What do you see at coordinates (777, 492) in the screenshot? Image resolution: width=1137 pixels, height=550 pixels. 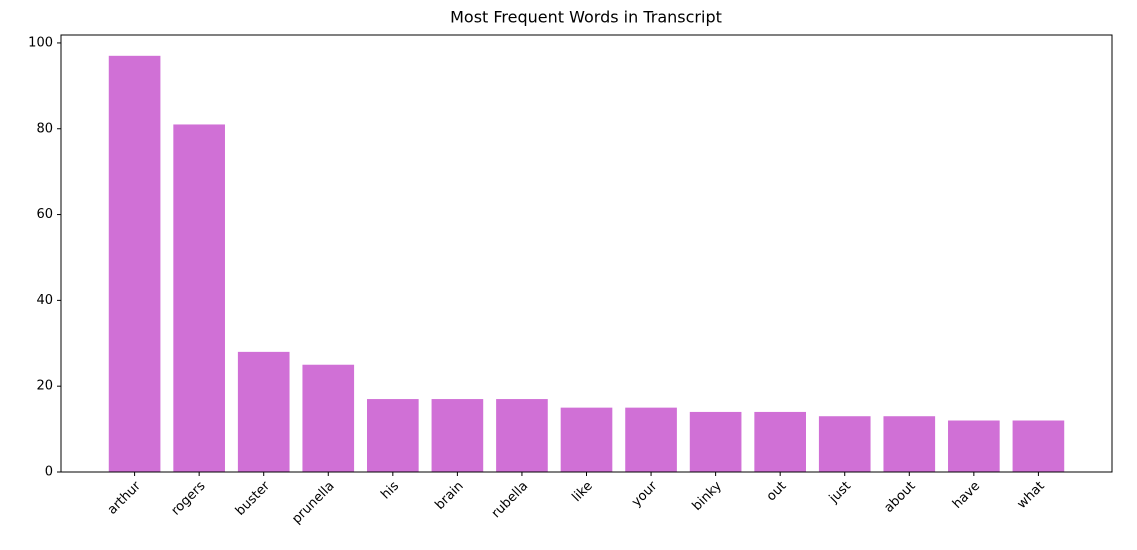 I see `x-tick-label: out` at bounding box center [777, 492].